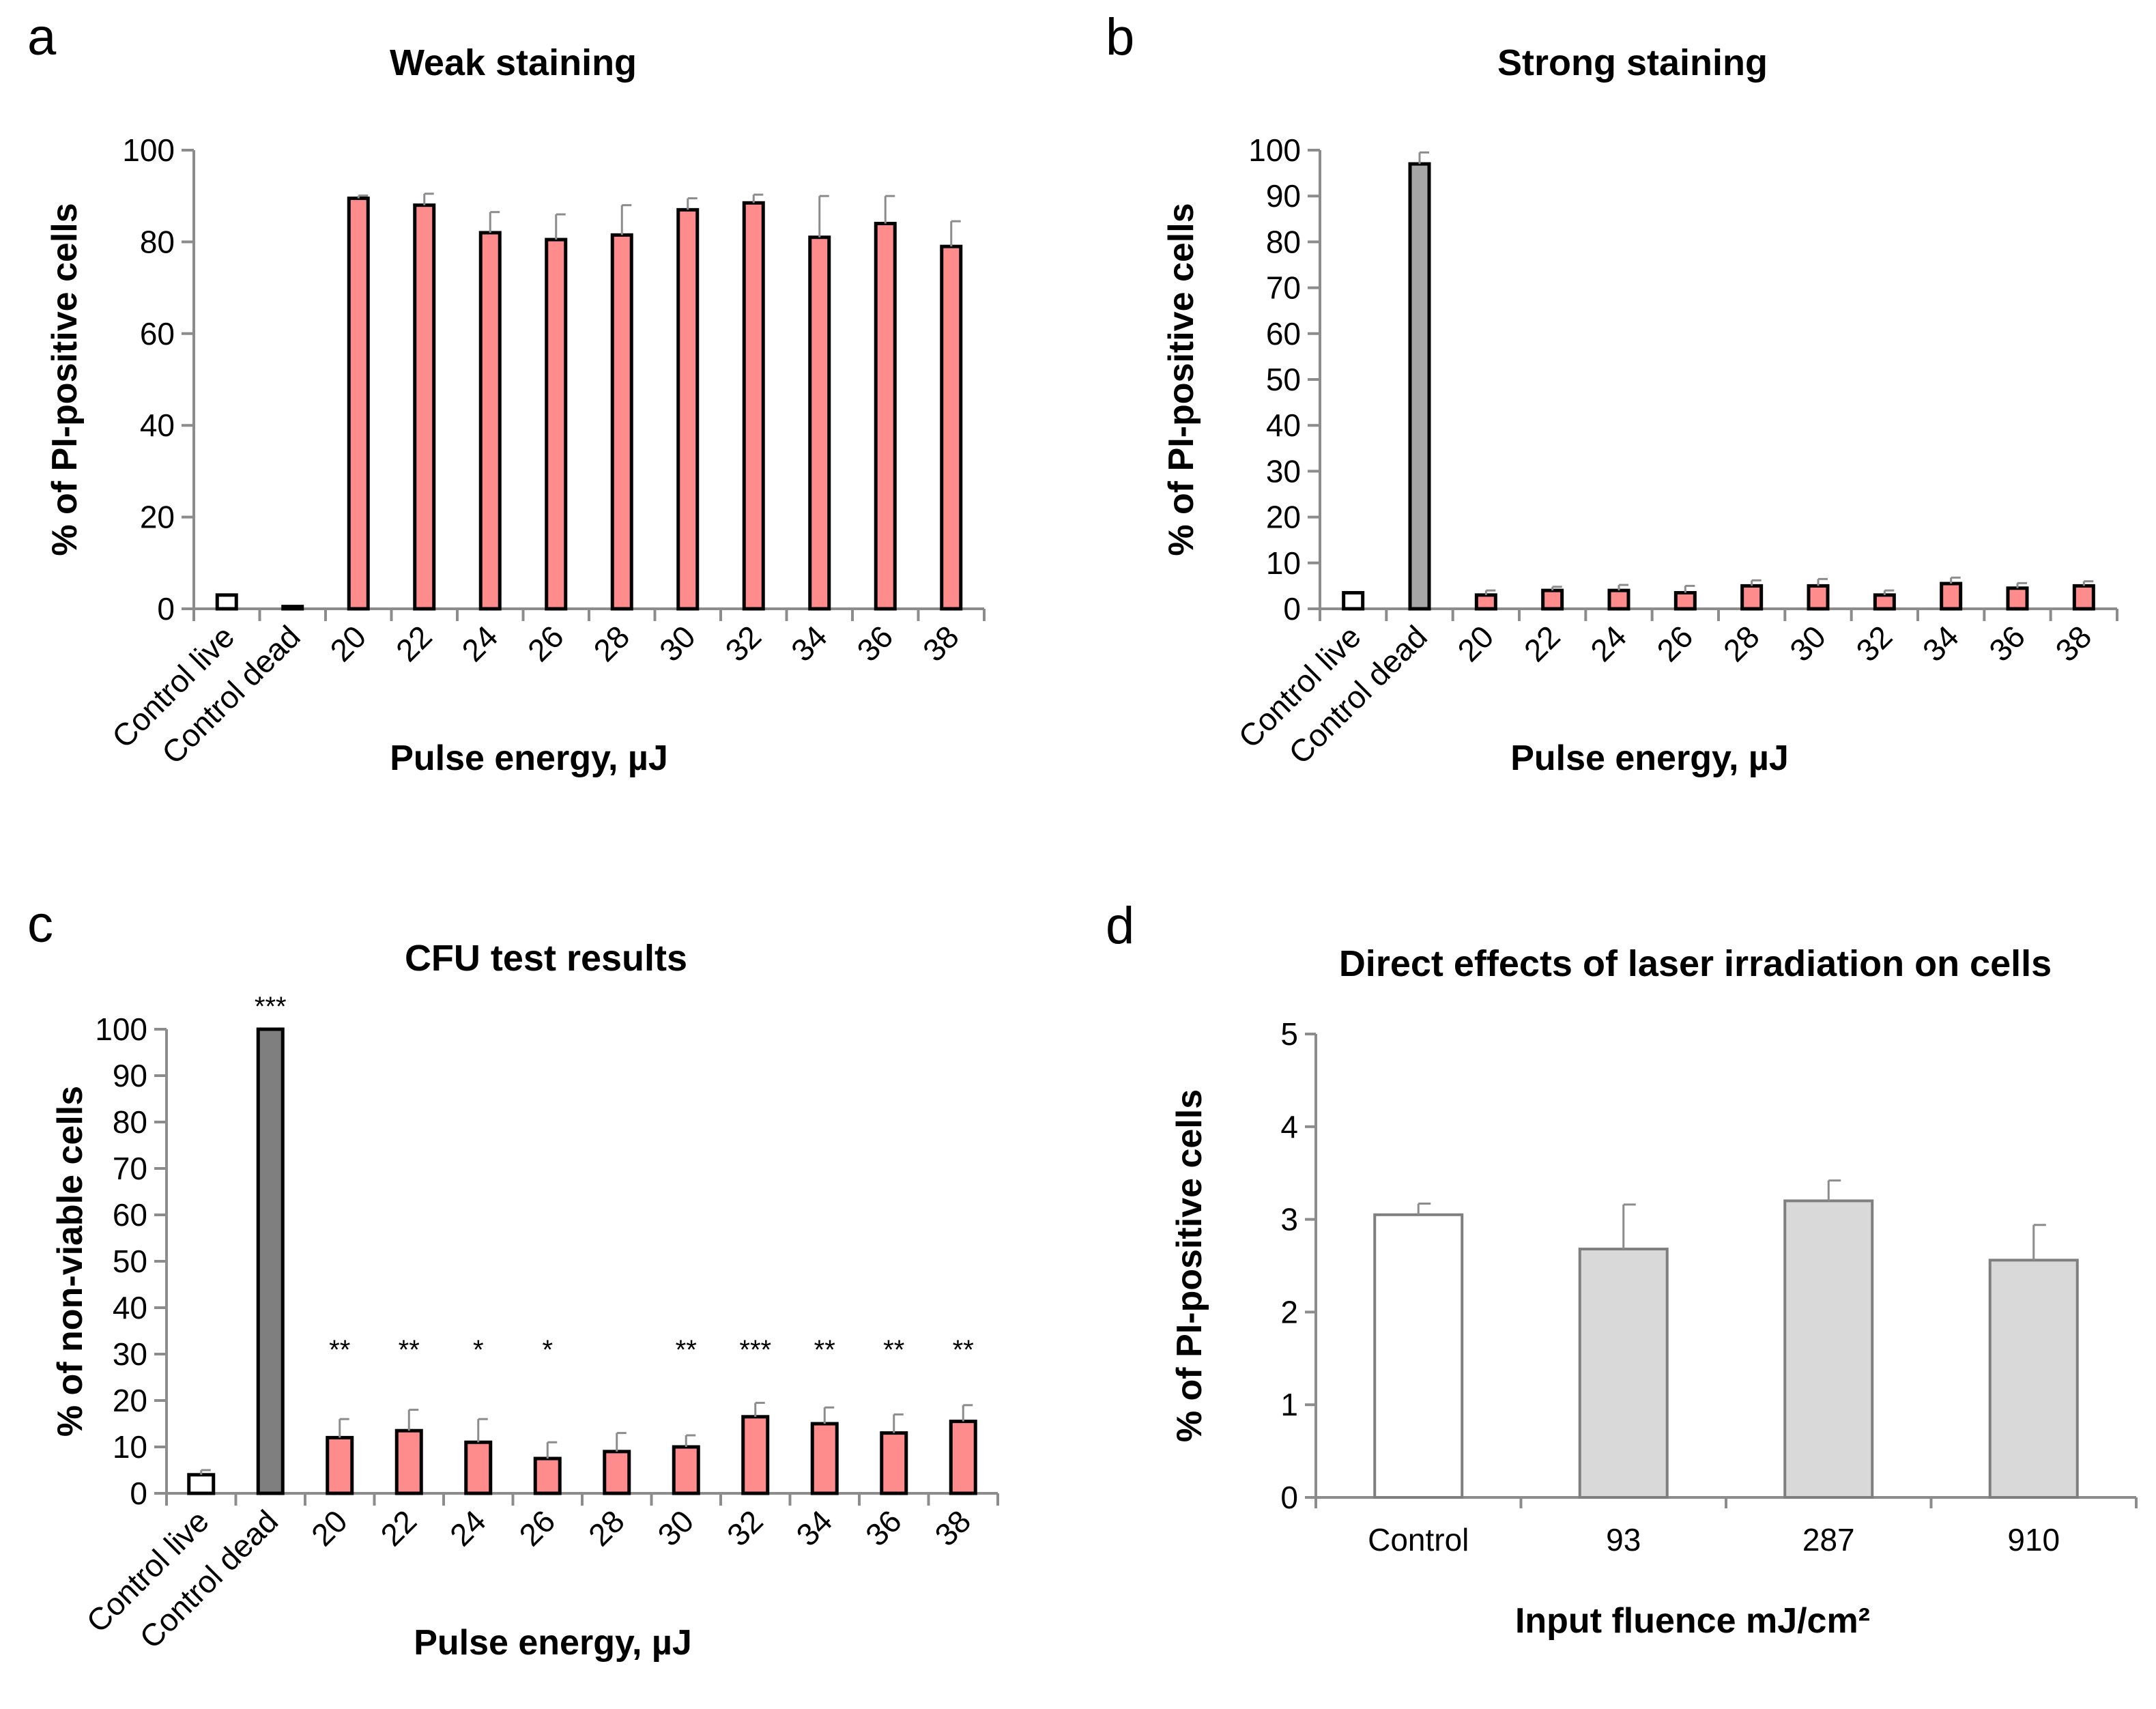  I want to click on y-tick-label: 2, so click(1289, 1312).